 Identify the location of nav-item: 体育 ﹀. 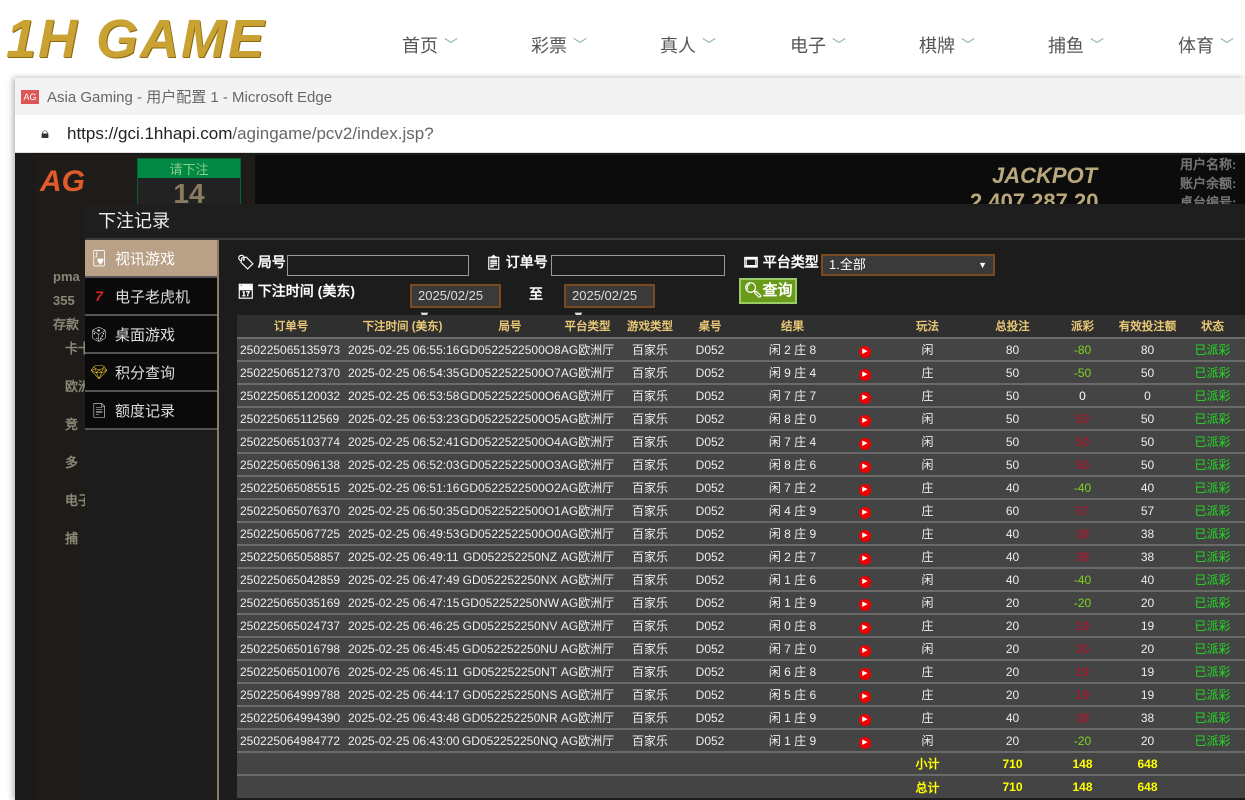
(1206, 45).